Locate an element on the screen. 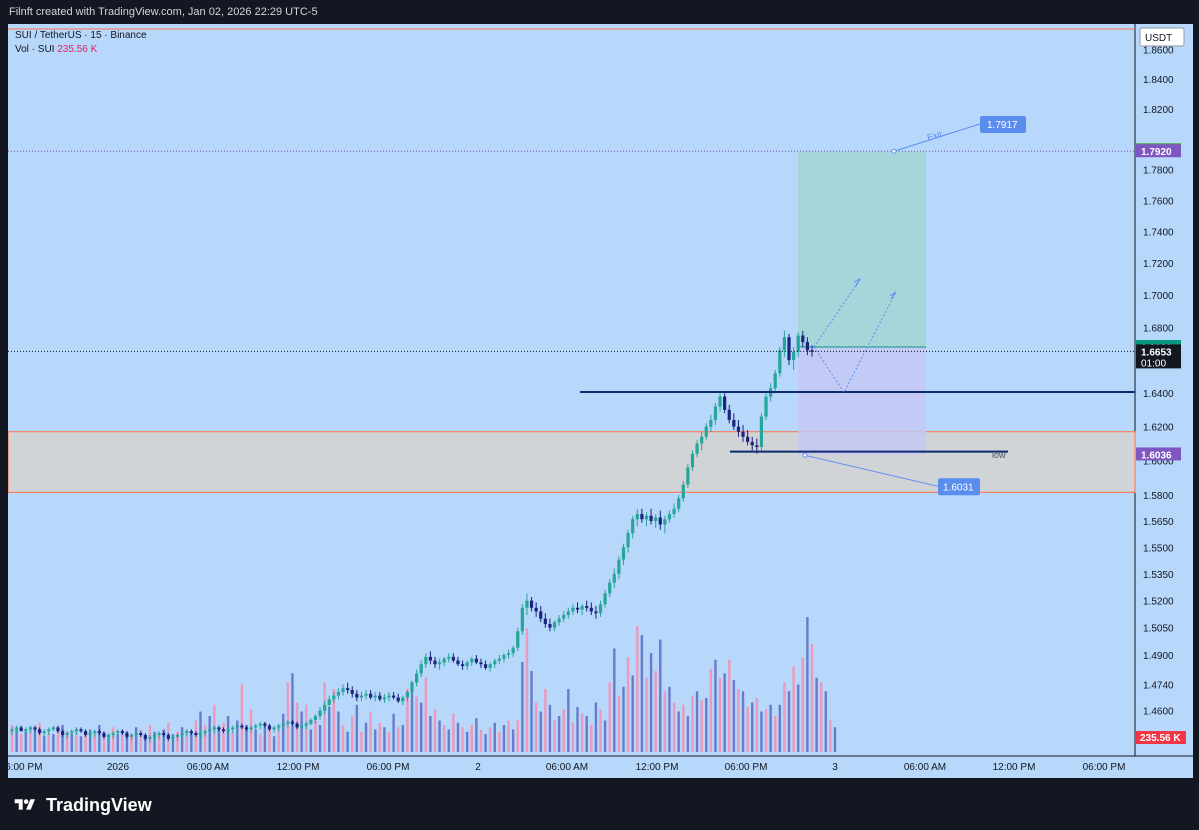  time-tick-label: 12:00 PM is located at coordinates (1014, 767).